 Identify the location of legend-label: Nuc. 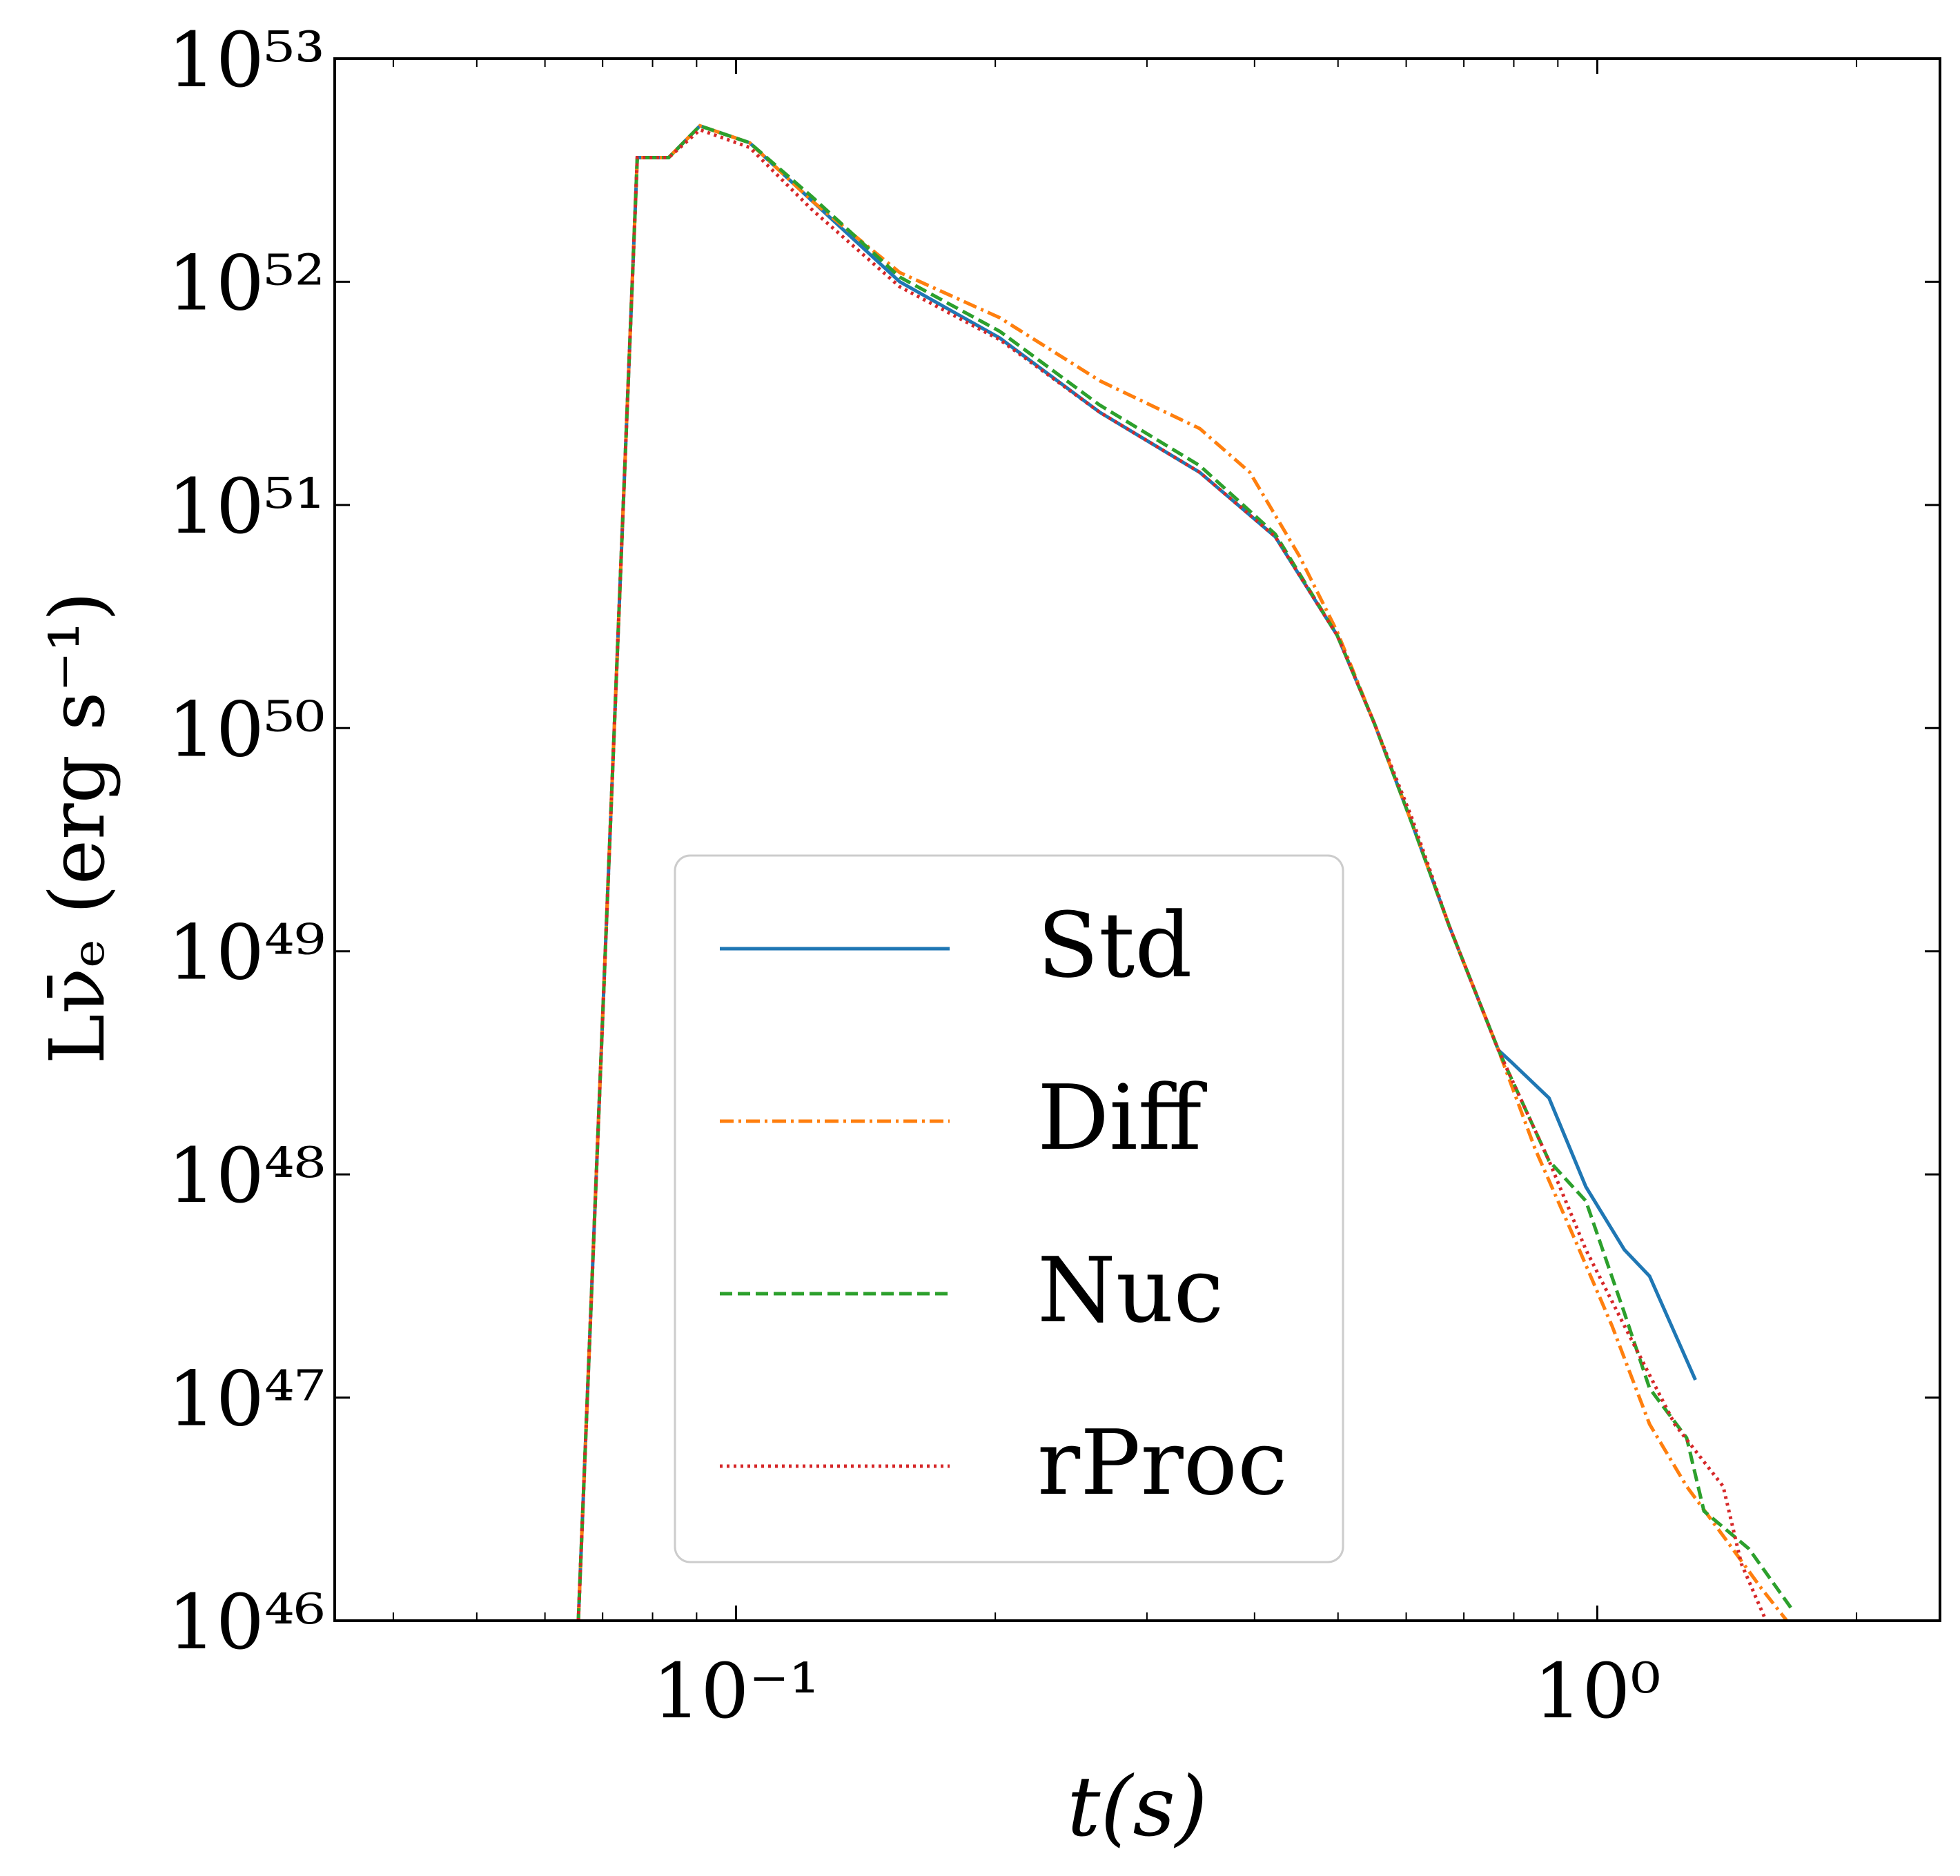
(1130, 1290).